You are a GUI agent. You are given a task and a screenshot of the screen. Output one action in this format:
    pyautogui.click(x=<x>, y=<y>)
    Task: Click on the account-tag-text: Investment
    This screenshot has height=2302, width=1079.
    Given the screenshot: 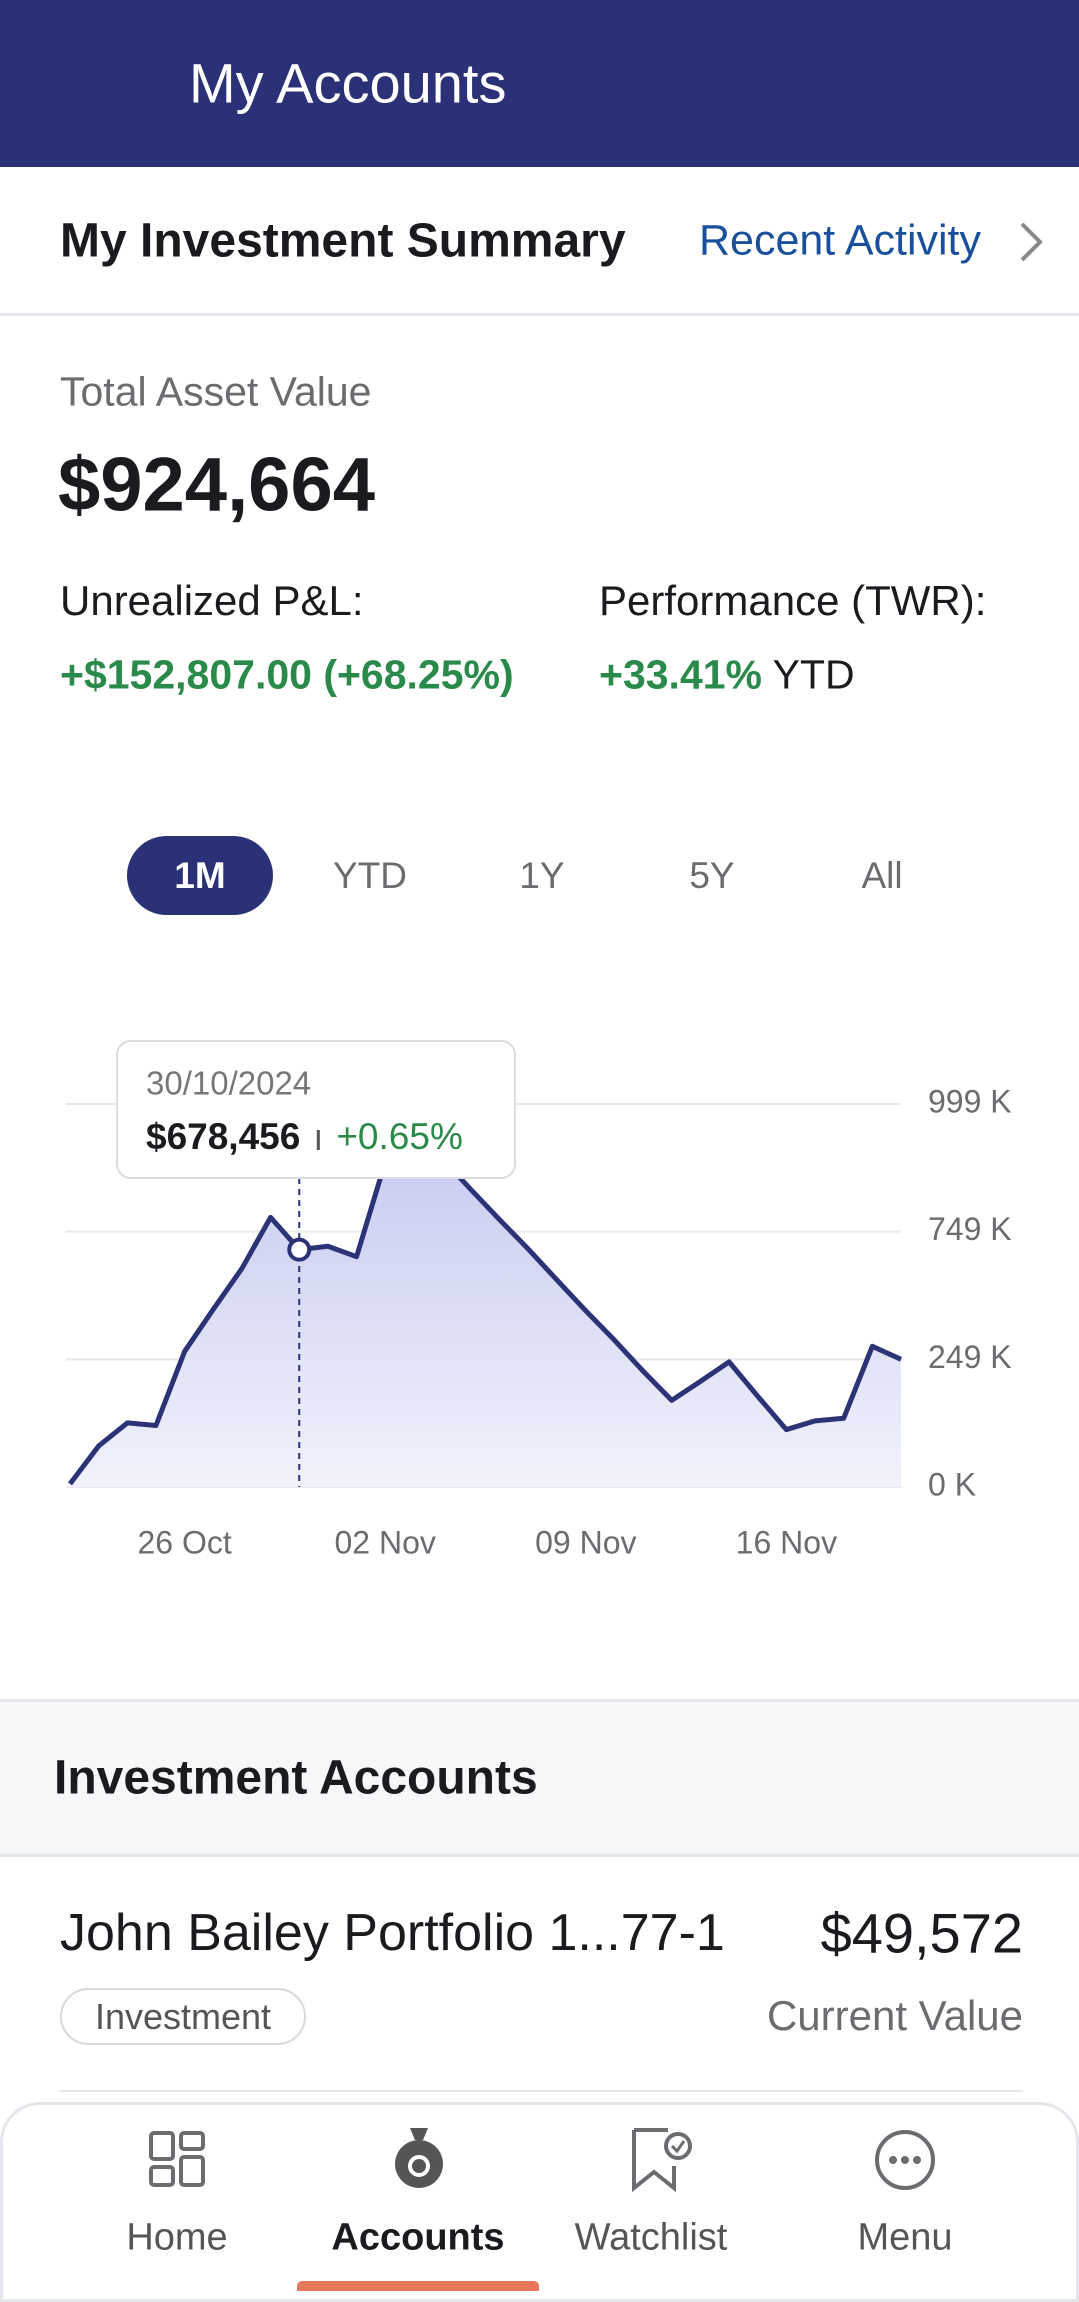 What is the action you would take?
    pyautogui.click(x=183, y=2016)
    